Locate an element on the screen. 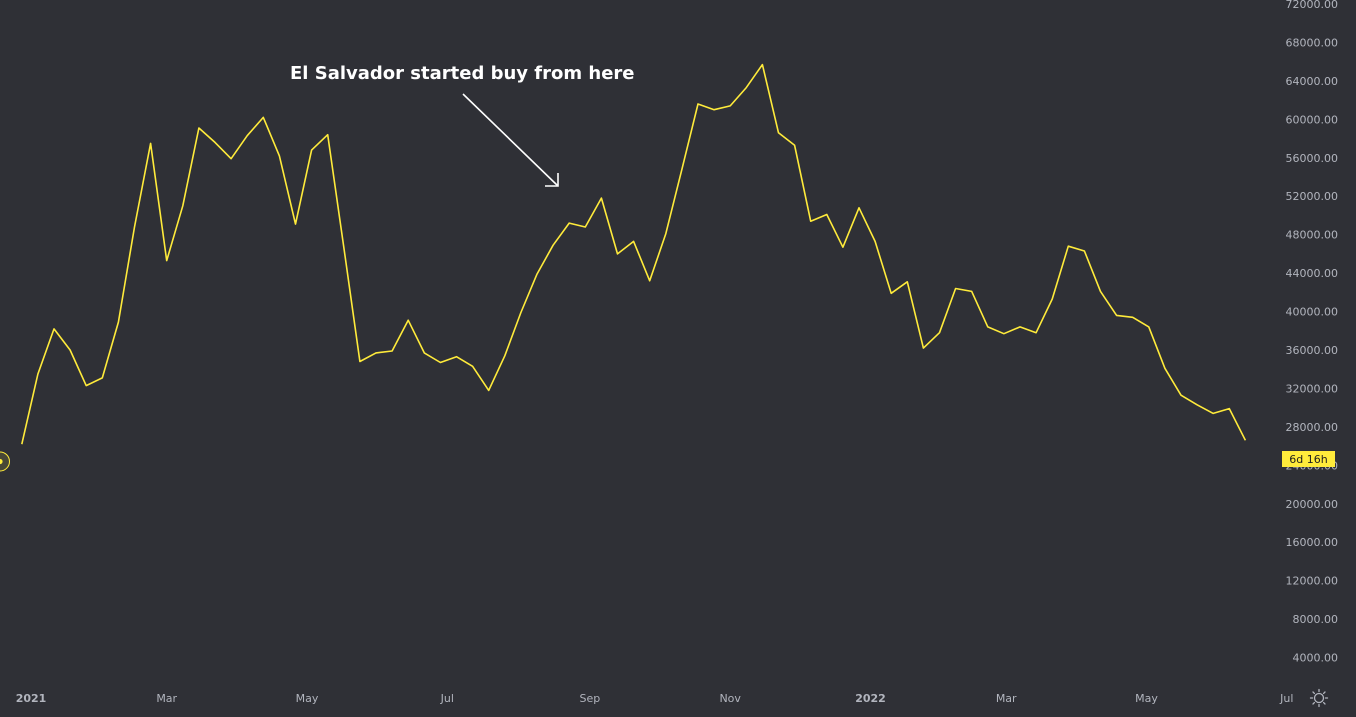 The width and height of the screenshot is (1356, 717). y-tick-label: 72000.00 is located at coordinates (1312, 5).